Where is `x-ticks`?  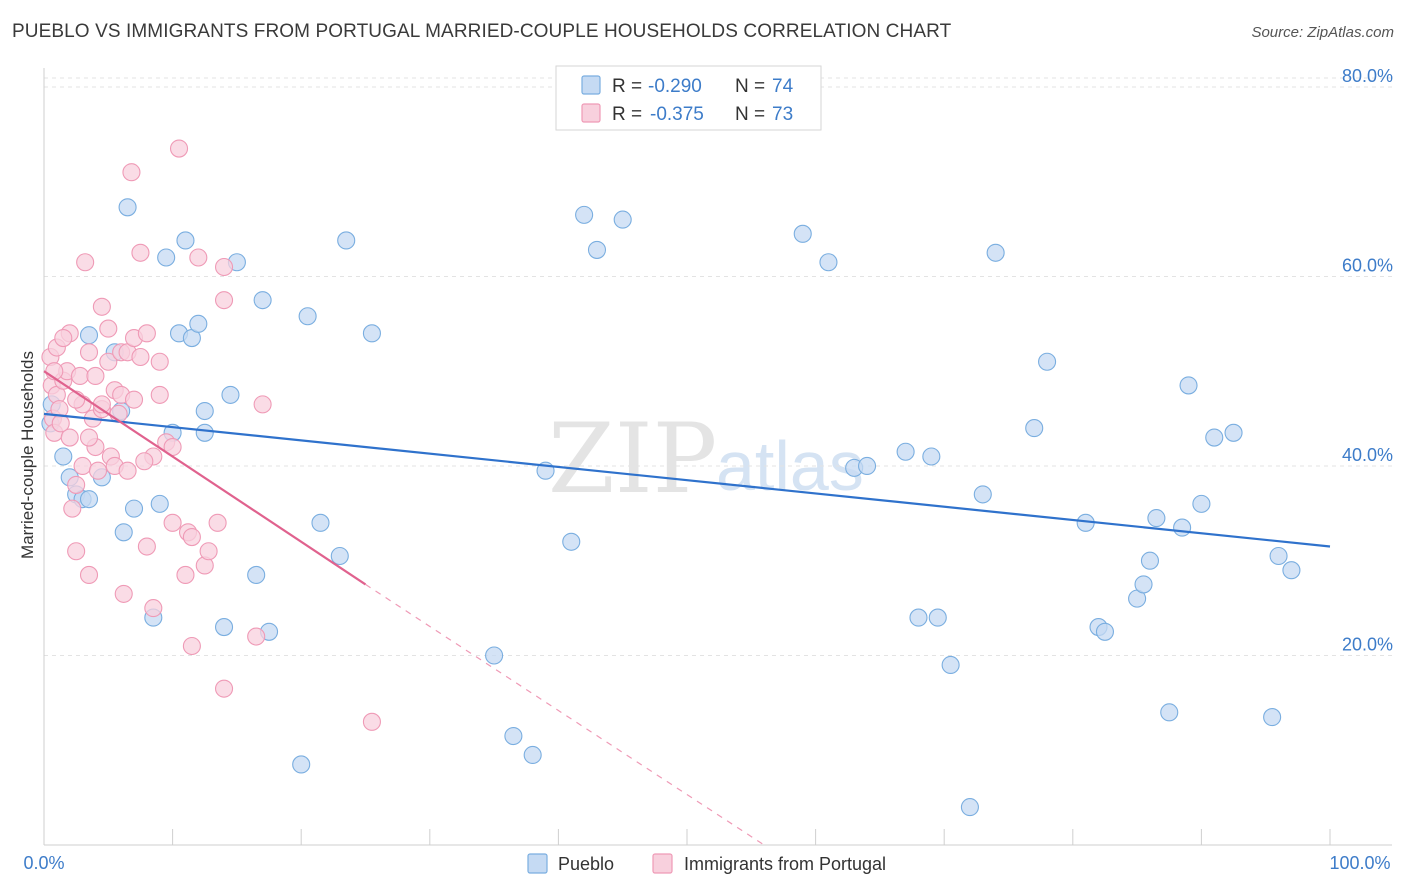 x-ticks is located at coordinates (687, 837).